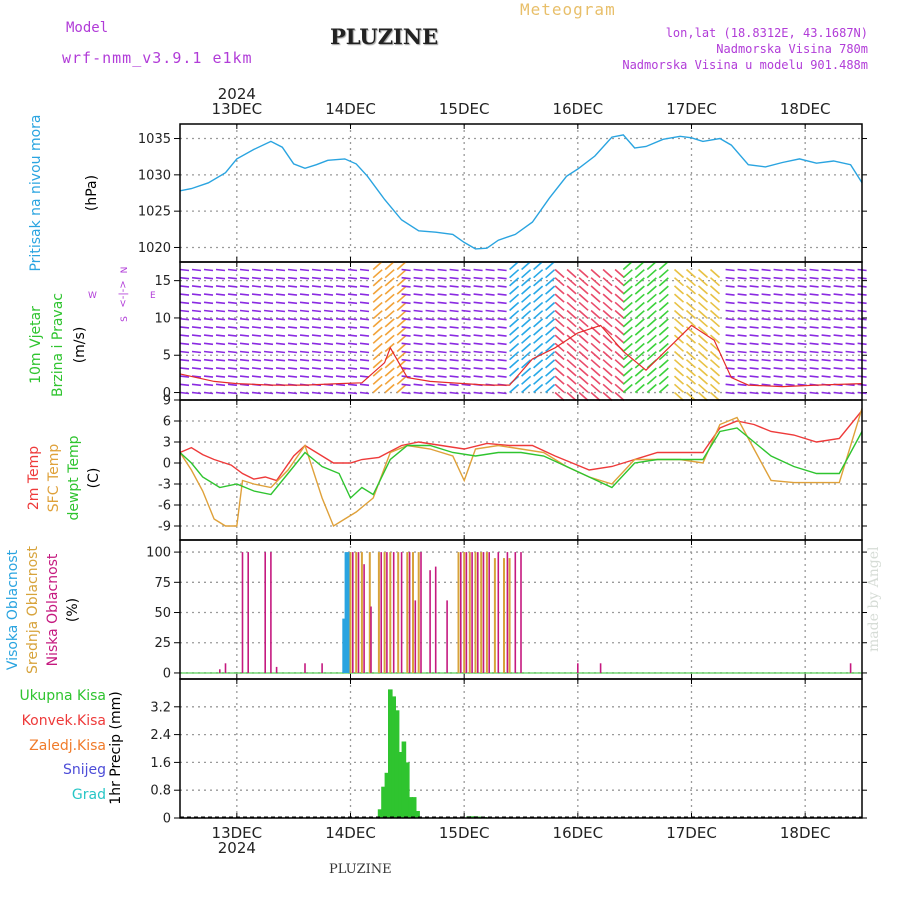 The image size is (900, 900). I want to click on temp-ylabel-0: 2m Temp, so click(34, 478).